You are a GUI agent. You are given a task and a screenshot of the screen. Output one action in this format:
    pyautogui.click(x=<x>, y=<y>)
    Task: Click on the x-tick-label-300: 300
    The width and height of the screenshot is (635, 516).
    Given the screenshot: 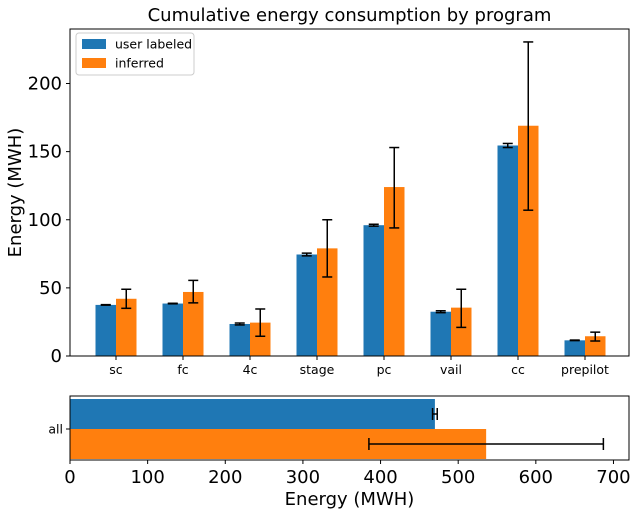 What is the action you would take?
    pyautogui.click(x=303, y=477)
    